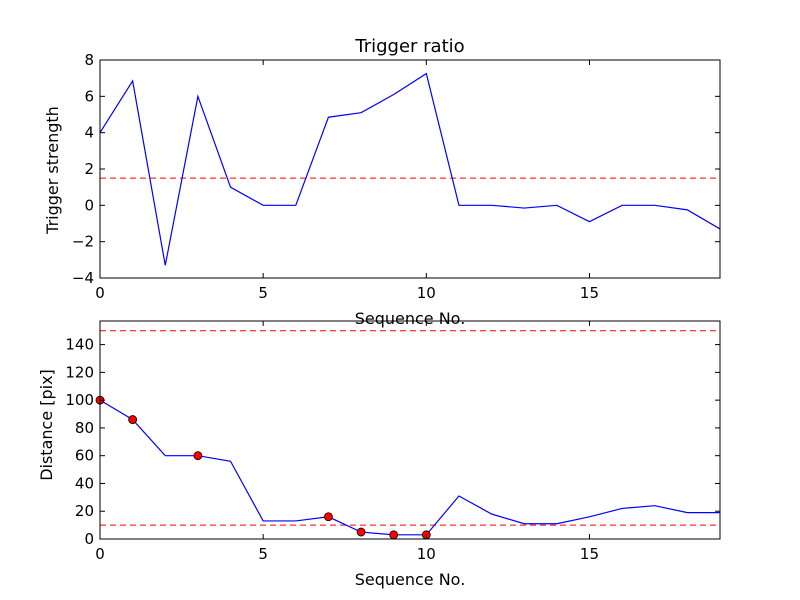 Image resolution: width=800 pixels, height=600 pixels. I want to click on panel1-y-tick-label-3: 2, so click(89, 169).